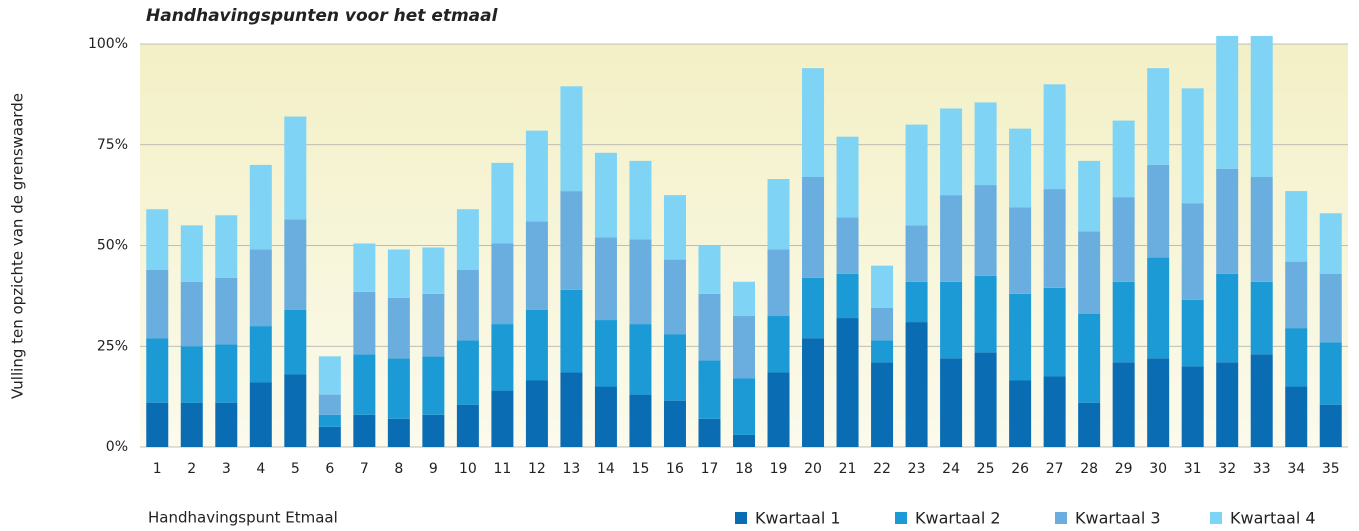 The height and width of the screenshot is (531, 1359). What do you see at coordinates (1193, 469) in the screenshot?
I see `x-tick-label: 31` at bounding box center [1193, 469].